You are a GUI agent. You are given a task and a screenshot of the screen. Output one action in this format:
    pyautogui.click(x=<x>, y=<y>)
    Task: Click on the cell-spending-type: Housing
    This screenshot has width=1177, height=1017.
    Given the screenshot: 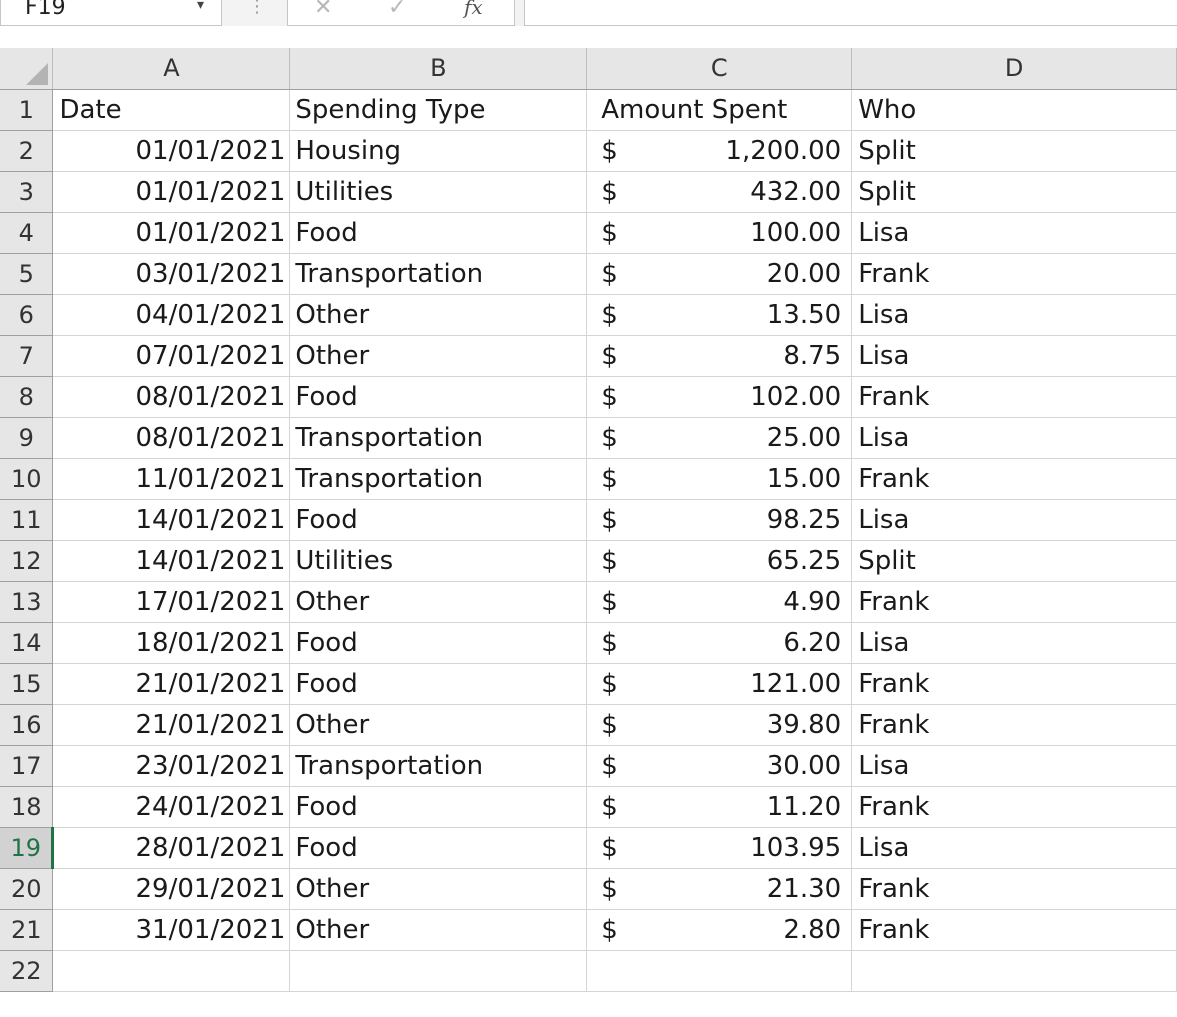 What is the action you would take?
    pyautogui.click(x=438, y=151)
    